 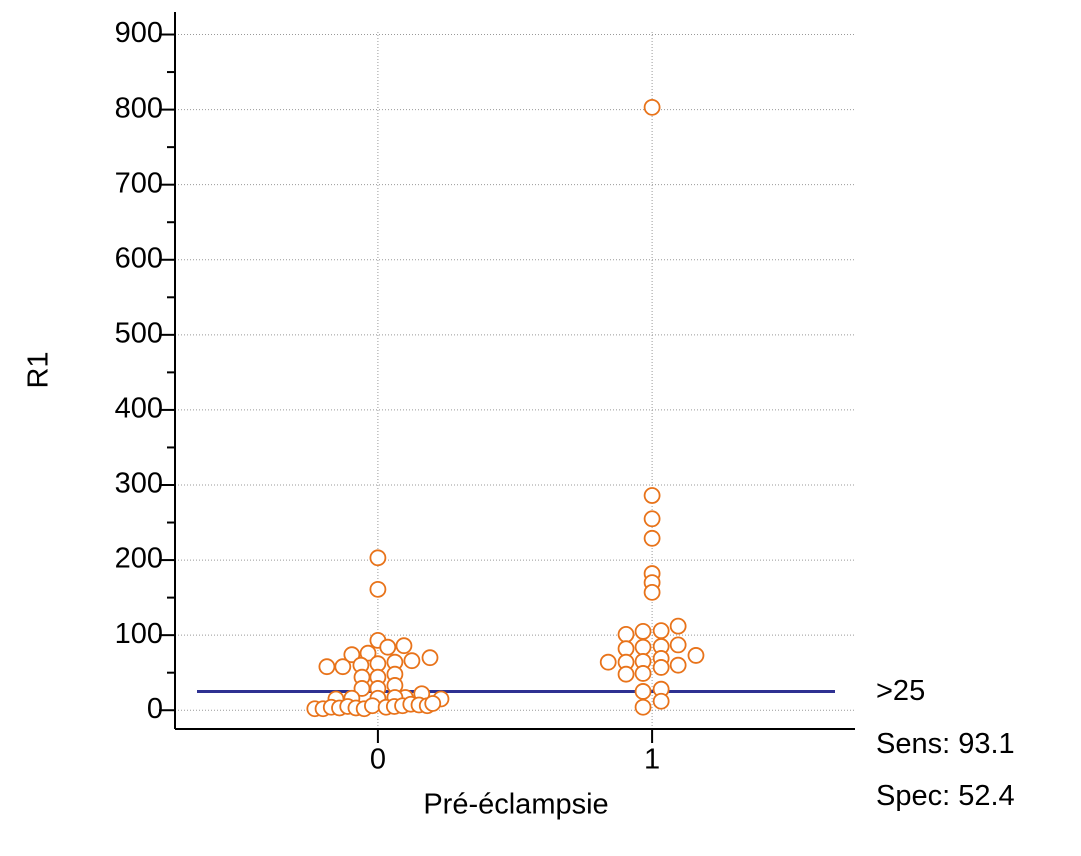 What do you see at coordinates (139, 183) in the screenshot?
I see `y-tick-label: 700` at bounding box center [139, 183].